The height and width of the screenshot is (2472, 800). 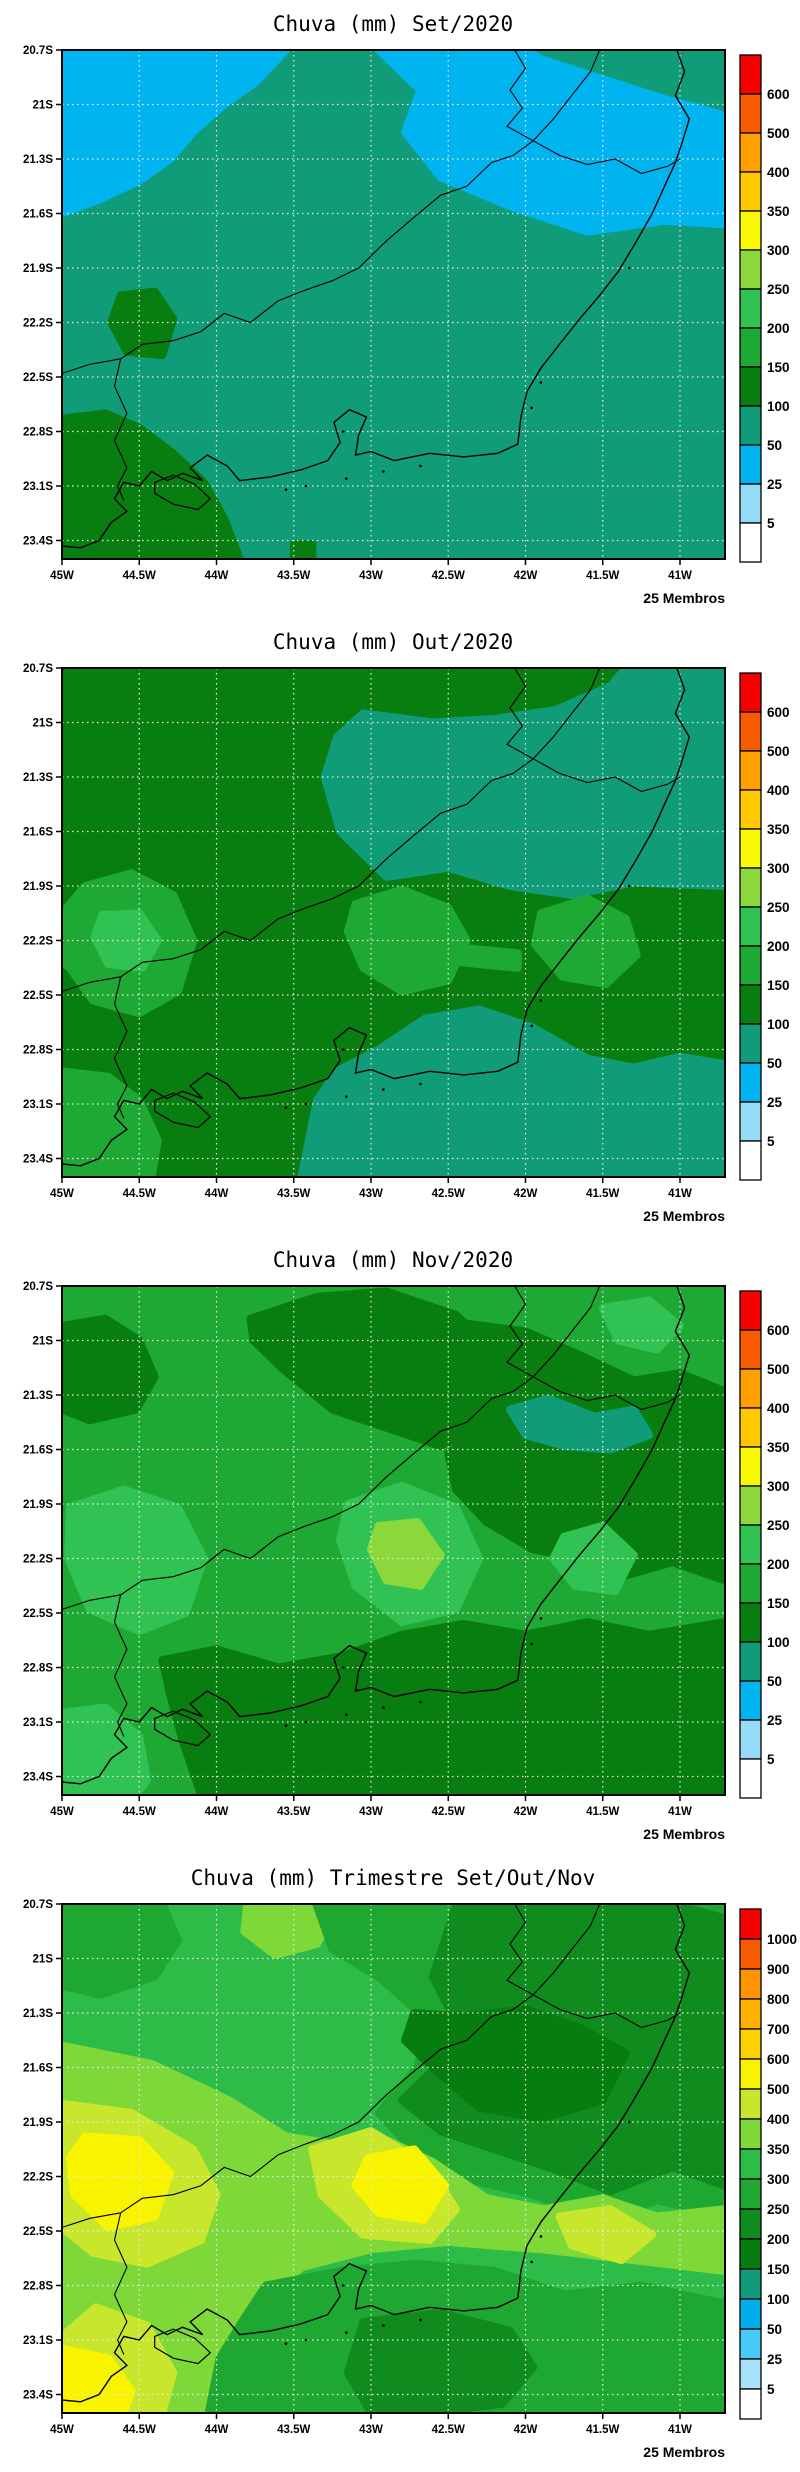 I want to click on colorbar-label: 5, so click(x=771, y=1141).